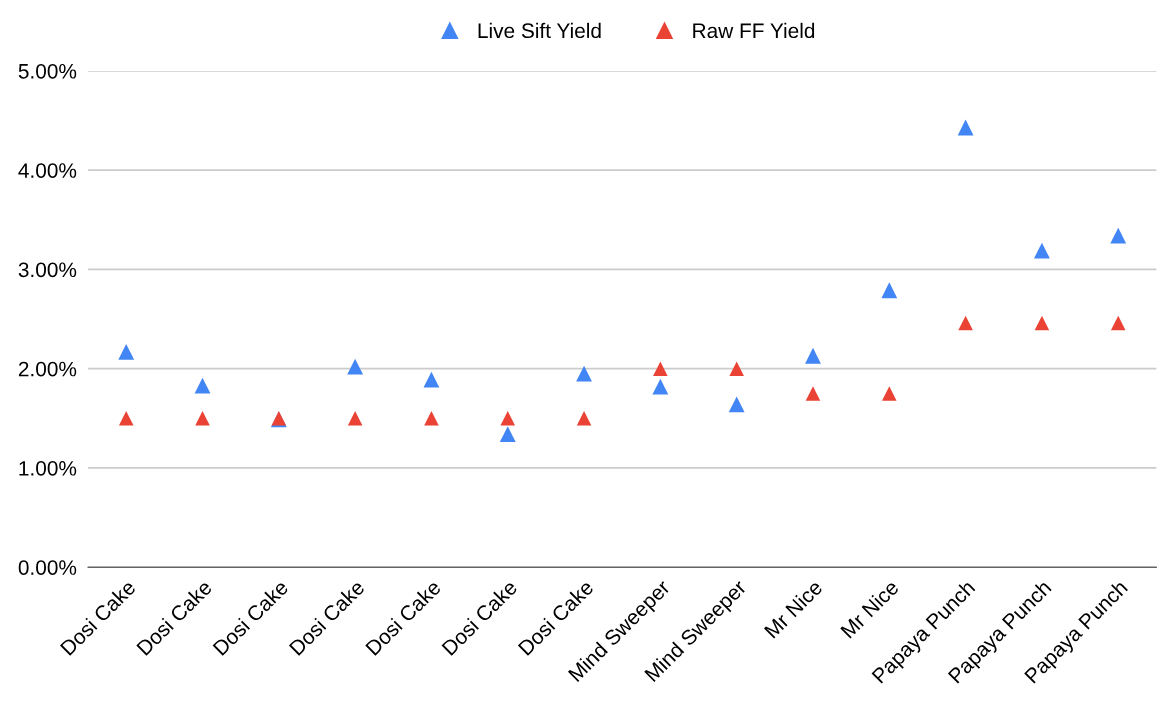 Image resolution: width=1174 pixels, height=709 pixels. What do you see at coordinates (754, 30) in the screenshot?
I see `legend-label: Raw FF Yield` at bounding box center [754, 30].